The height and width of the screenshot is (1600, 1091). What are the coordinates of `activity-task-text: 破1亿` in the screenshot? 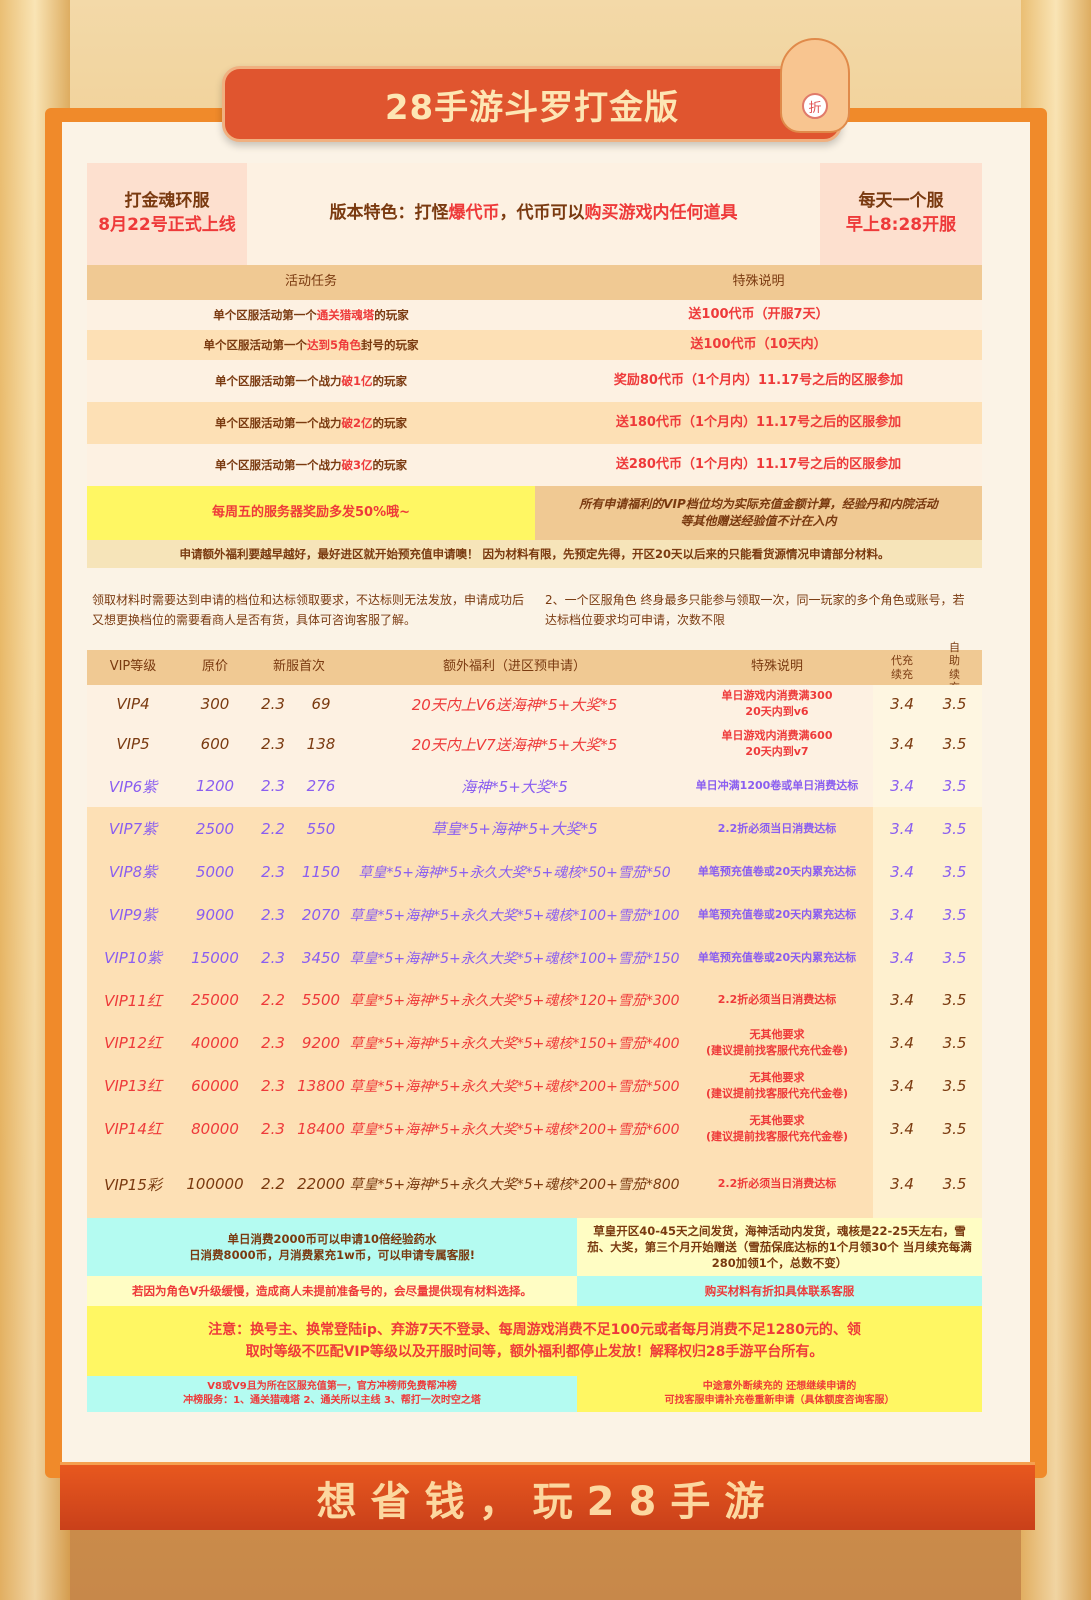 It's located at (357, 380).